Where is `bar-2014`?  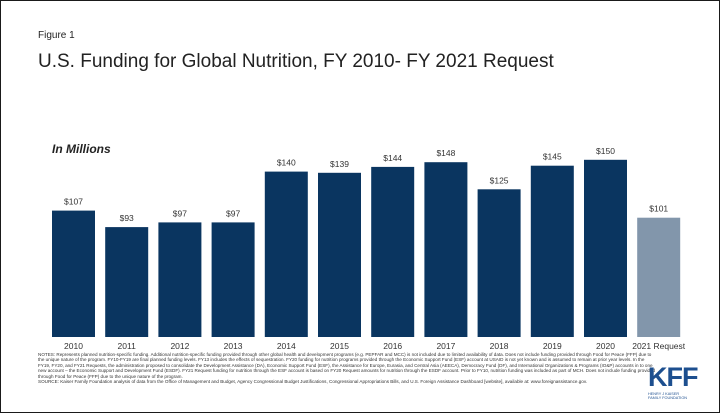 bar-2014 is located at coordinates (286, 254).